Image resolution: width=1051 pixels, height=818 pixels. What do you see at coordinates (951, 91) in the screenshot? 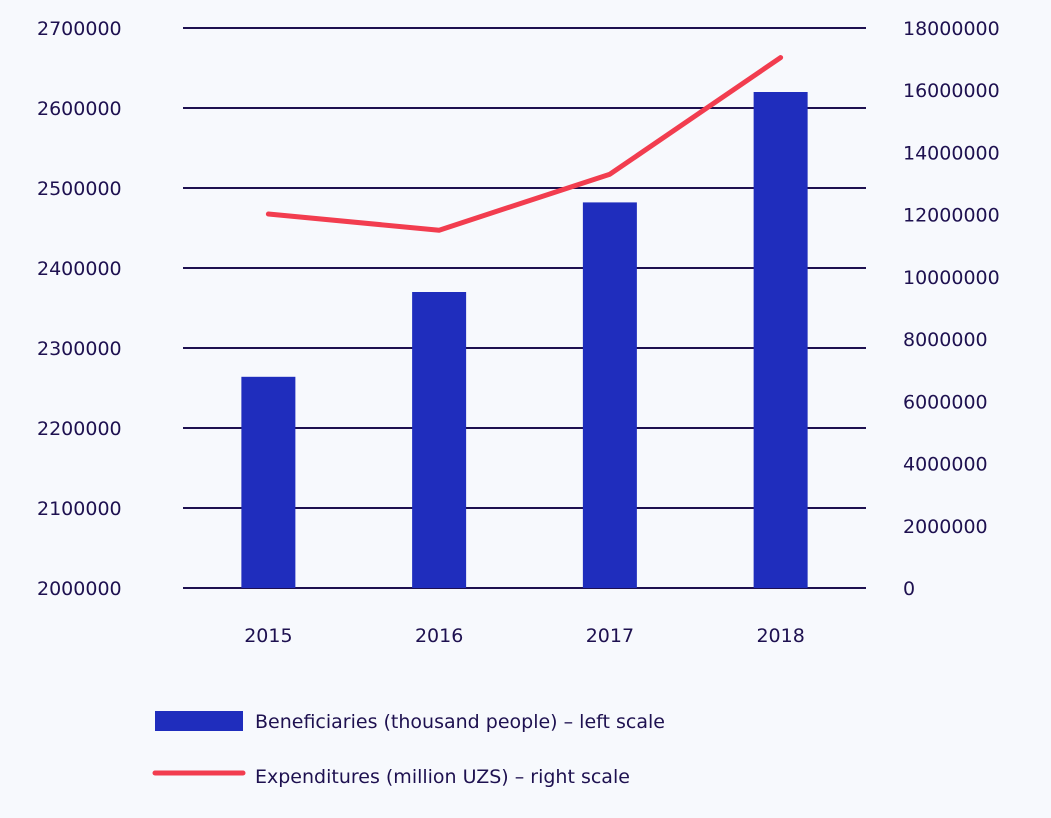
I see `right-tick-label: 16000000` at bounding box center [951, 91].